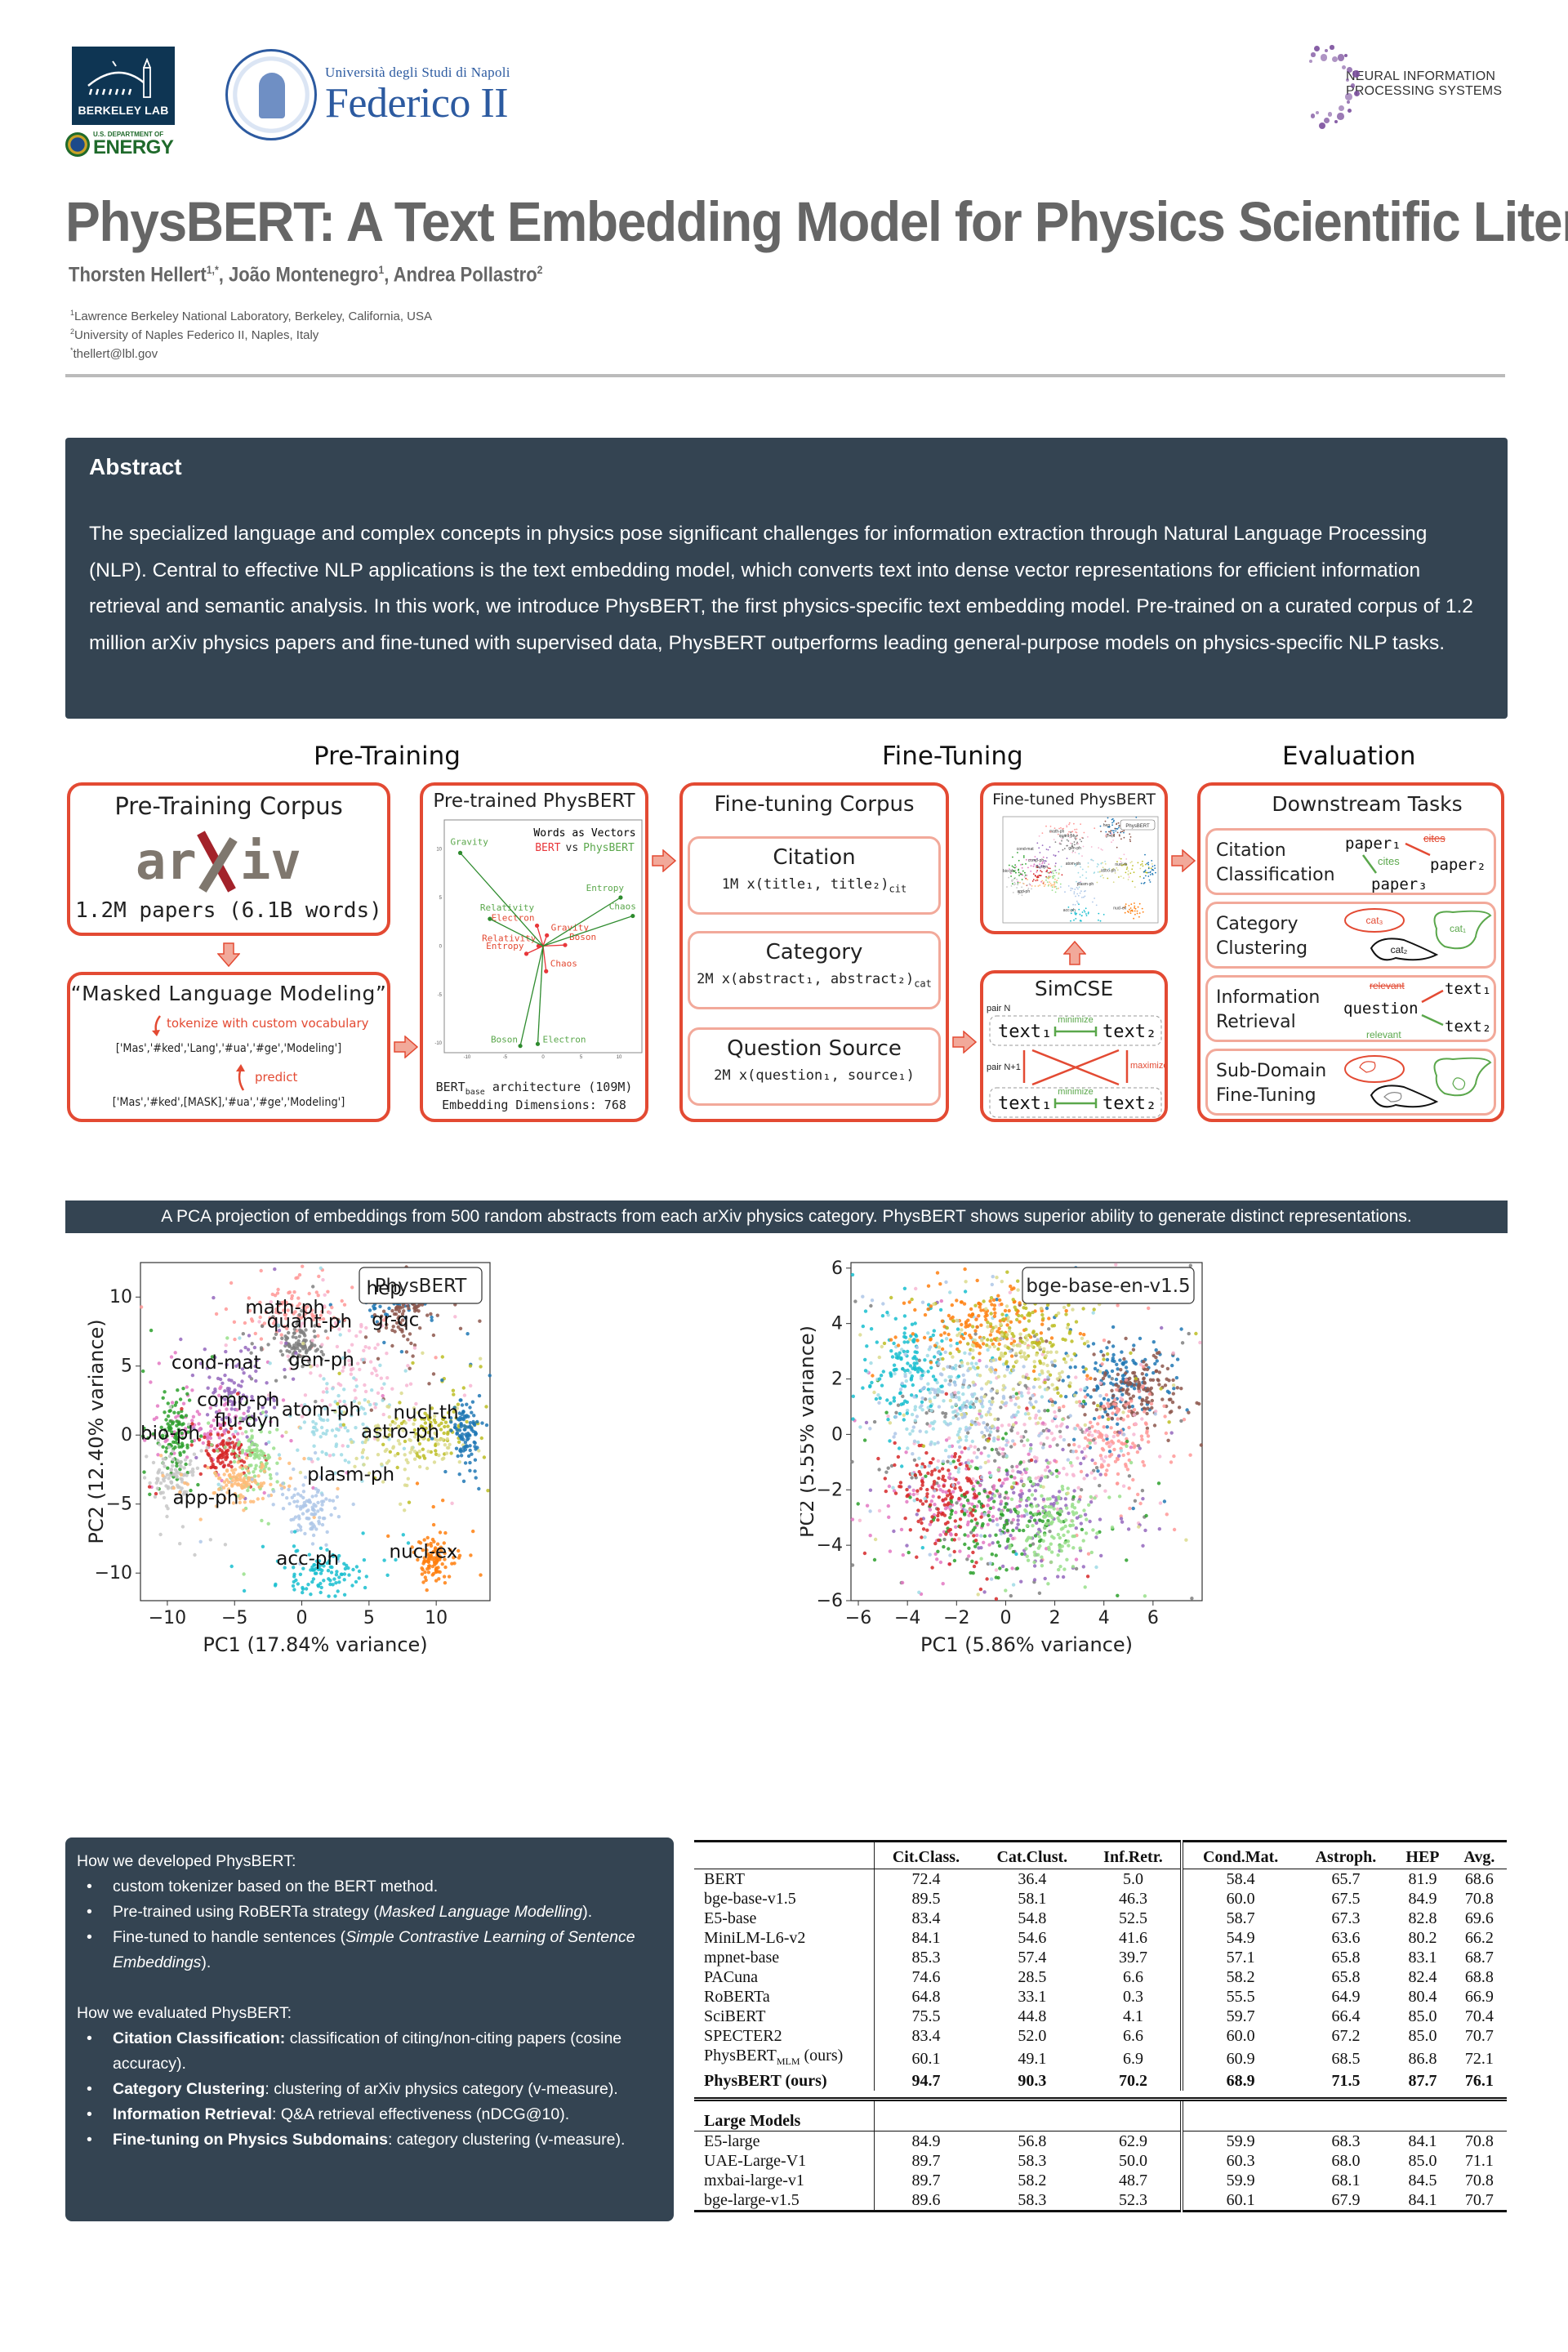 This screenshot has width=1568, height=2352. Describe the element at coordinates (1085, 884) in the screenshot. I see `thumb-cluster-label: plasm-ph` at that location.